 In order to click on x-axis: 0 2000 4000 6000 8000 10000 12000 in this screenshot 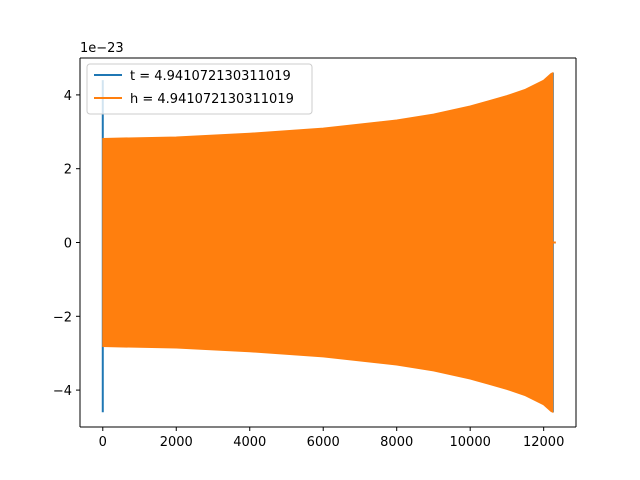, I will do `click(331, 438)`.